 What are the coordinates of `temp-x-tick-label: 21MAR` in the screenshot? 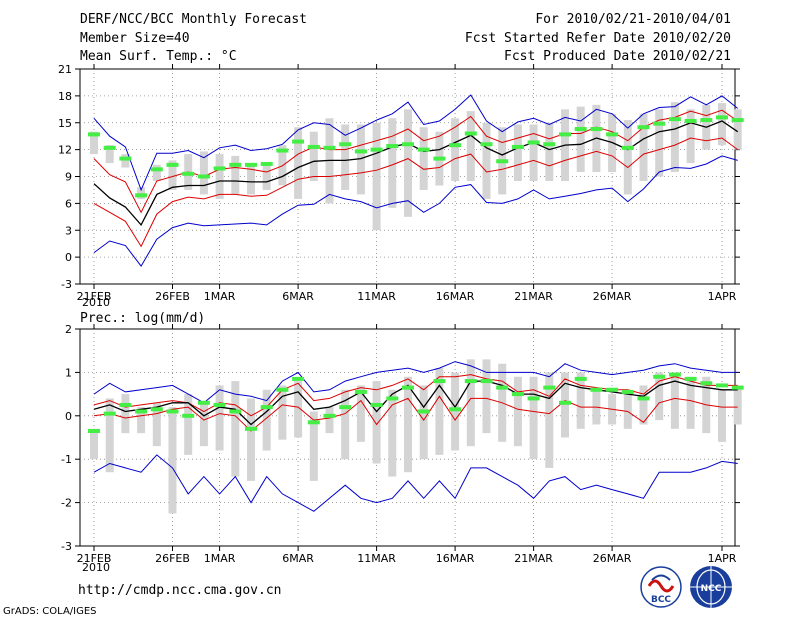 It's located at (533, 296).